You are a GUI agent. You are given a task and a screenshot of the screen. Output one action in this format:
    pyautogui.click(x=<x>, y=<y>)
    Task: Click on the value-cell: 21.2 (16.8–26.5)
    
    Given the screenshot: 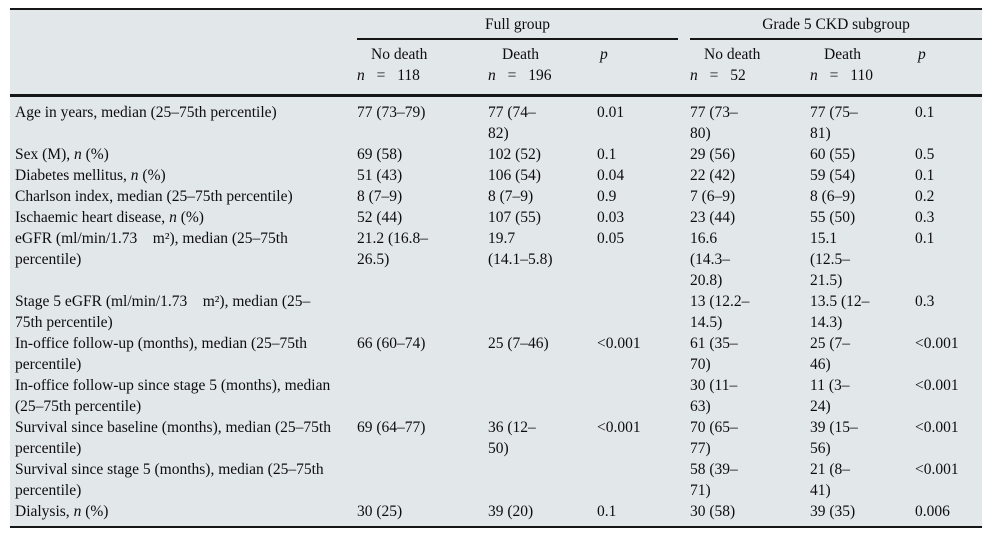 What is the action you would take?
    pyautogui.click(x=393, y=249)
    